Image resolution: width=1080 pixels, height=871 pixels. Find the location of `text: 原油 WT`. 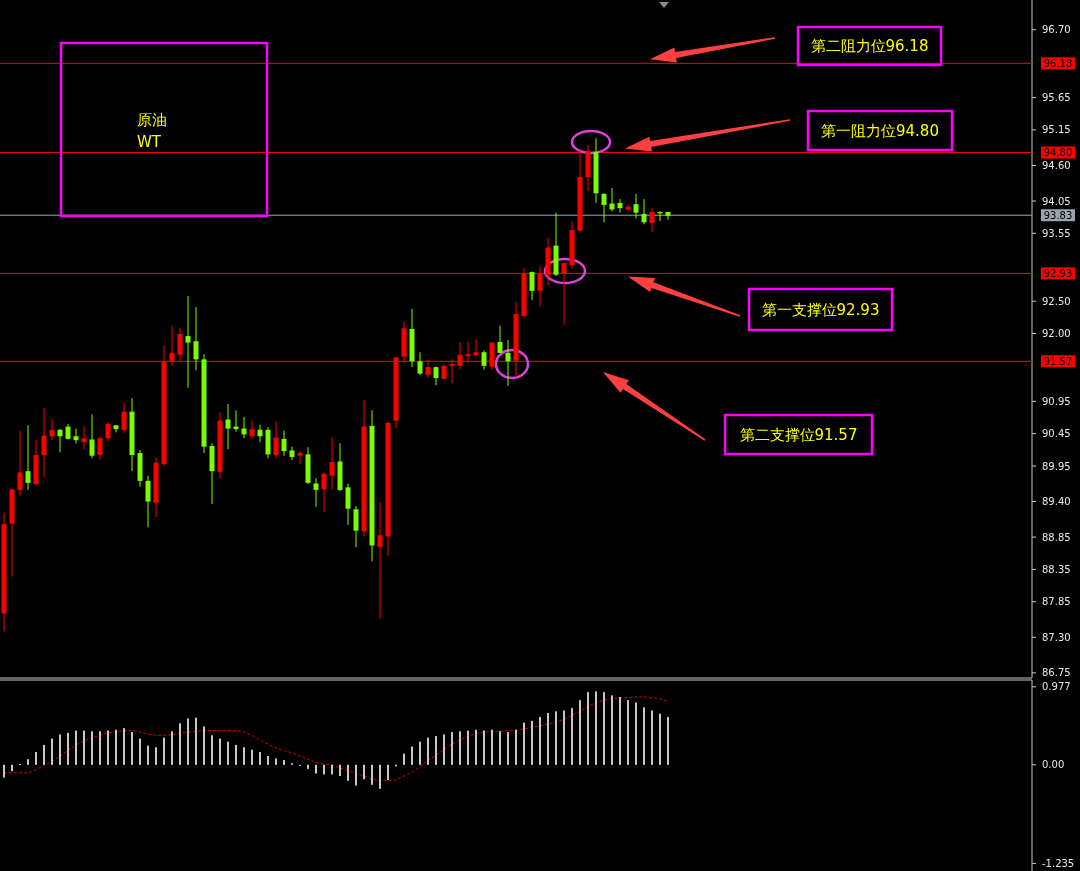

text: 原油 WT is located at coordinates (152, 131).